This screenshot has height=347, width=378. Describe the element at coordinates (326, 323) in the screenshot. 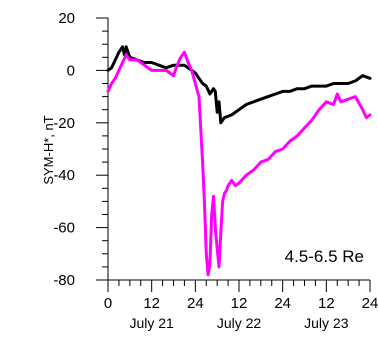

I see `date-label: July 23` at that location.